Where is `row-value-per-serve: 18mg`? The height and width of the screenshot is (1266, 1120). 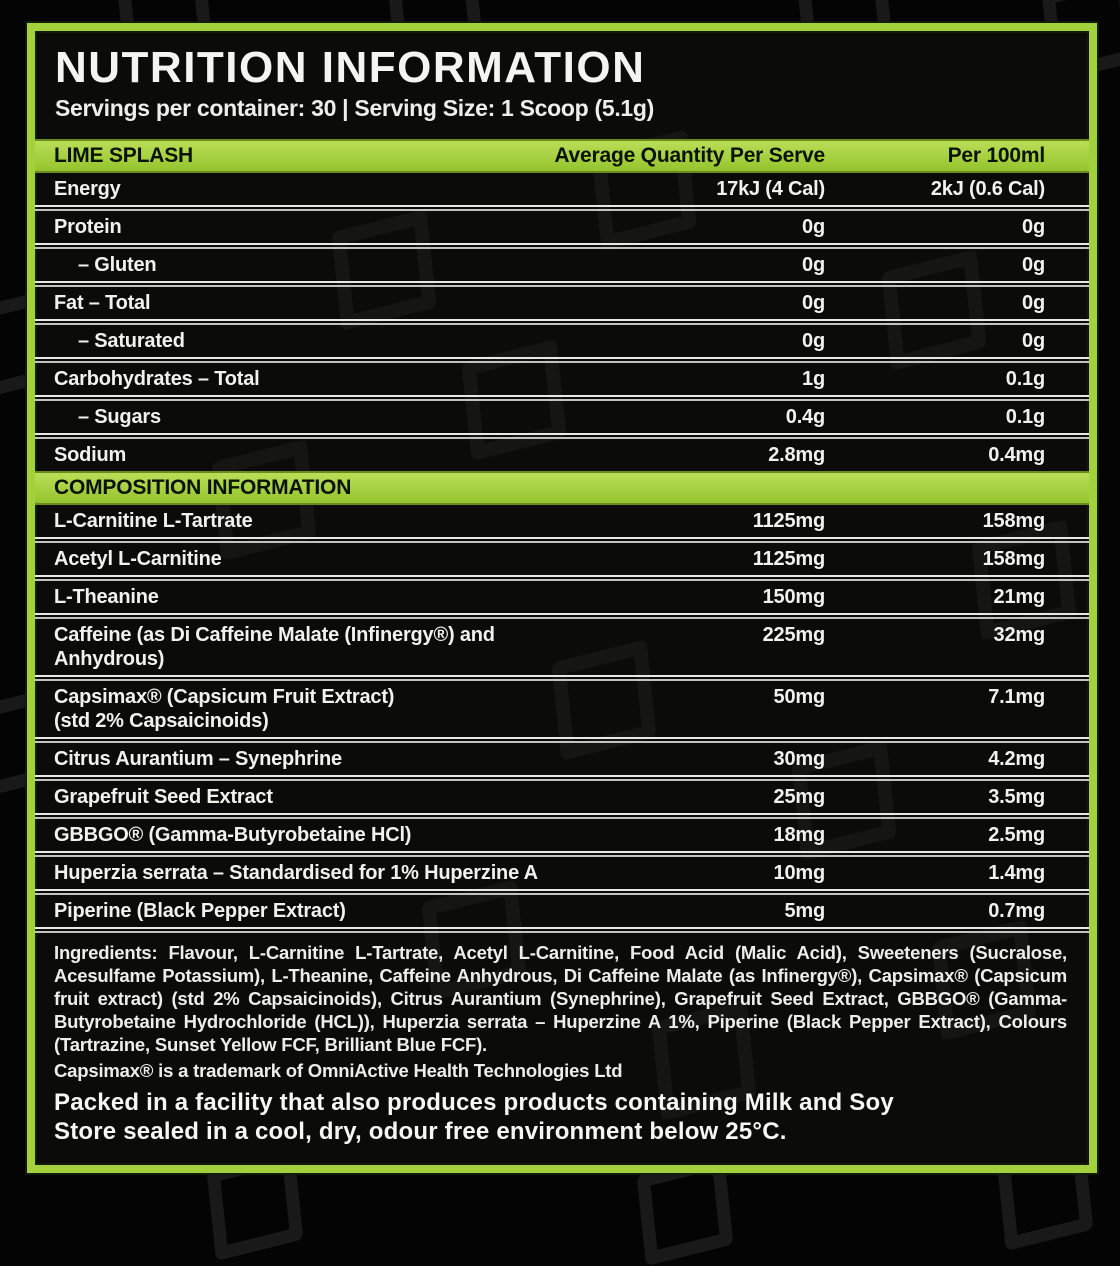 row-value-per-serve: 18mg is located at coordinates (799, 835).